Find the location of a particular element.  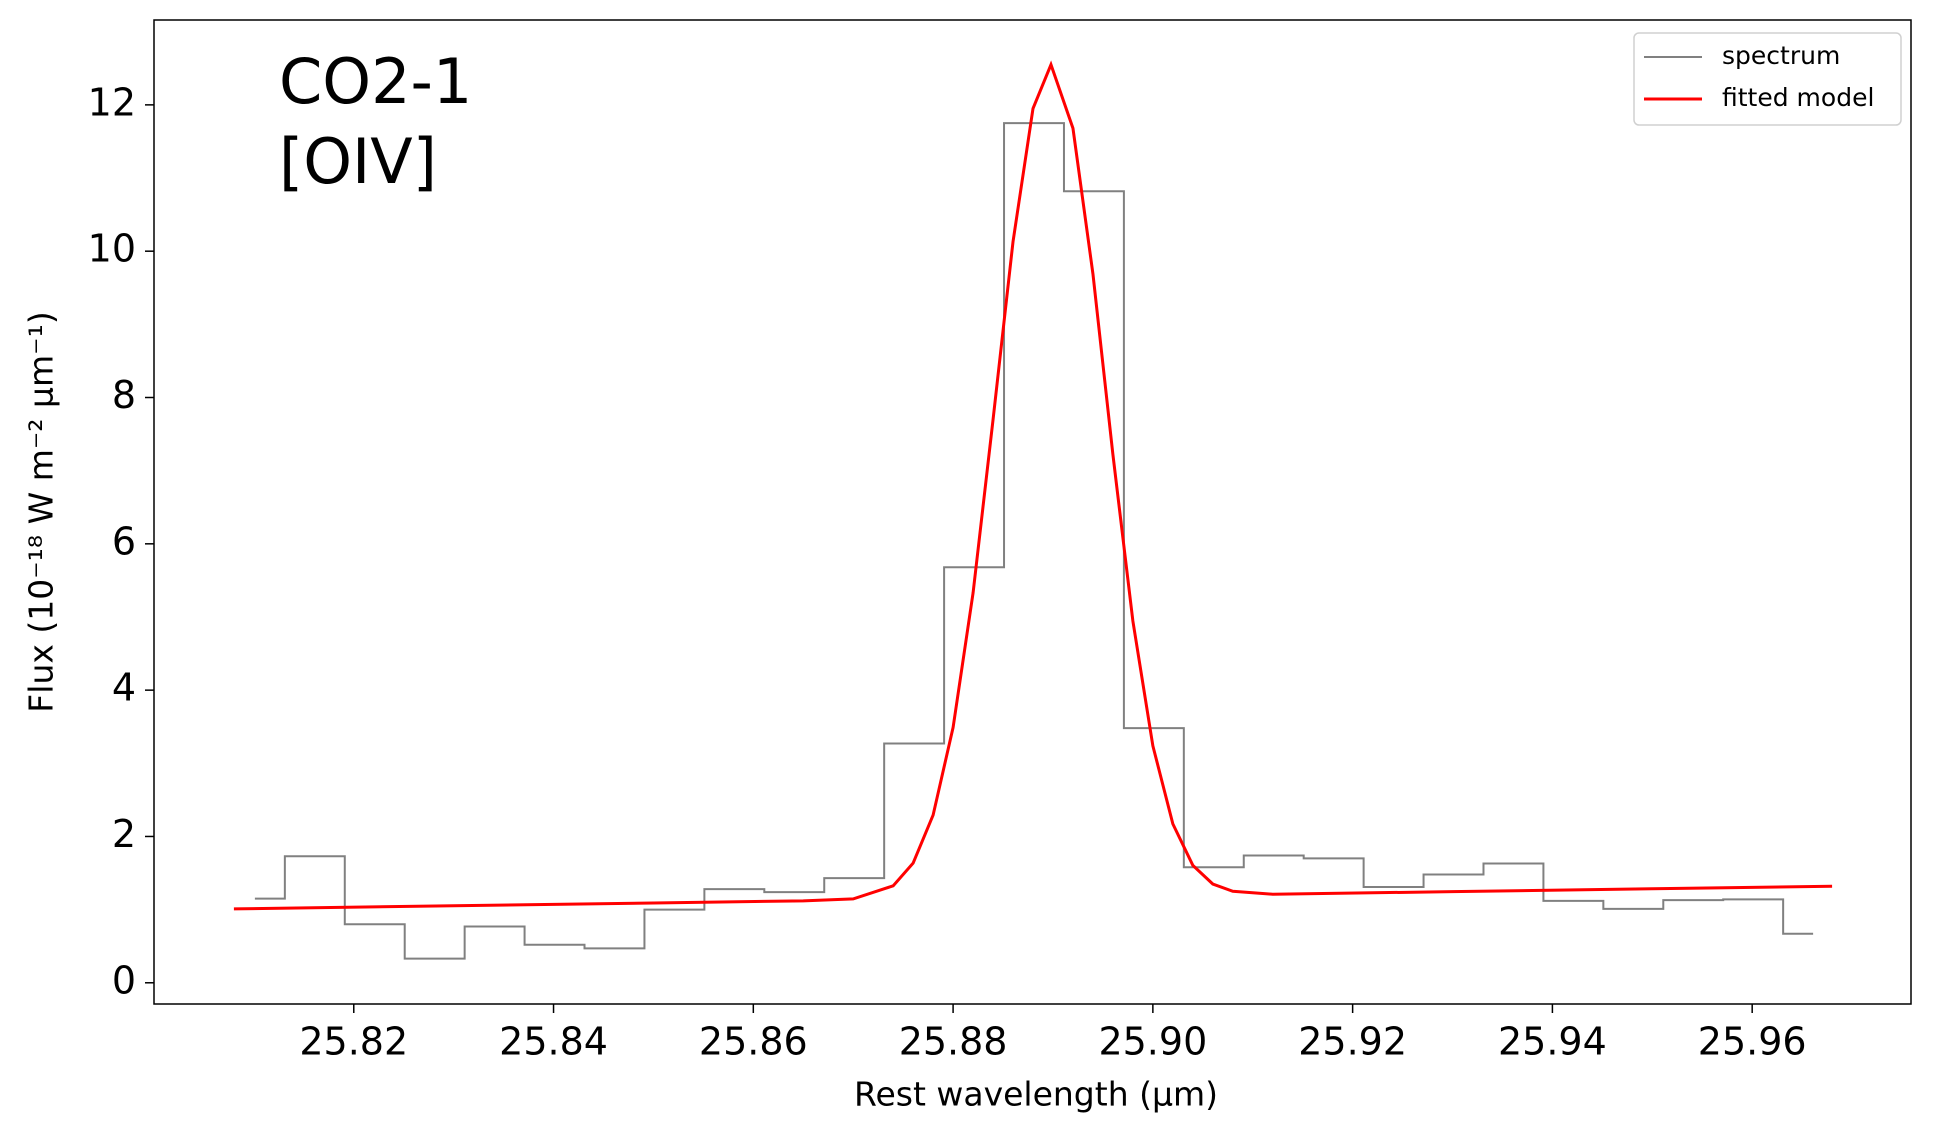

y-tick-label: 4 is located at coordinates (124, 688).